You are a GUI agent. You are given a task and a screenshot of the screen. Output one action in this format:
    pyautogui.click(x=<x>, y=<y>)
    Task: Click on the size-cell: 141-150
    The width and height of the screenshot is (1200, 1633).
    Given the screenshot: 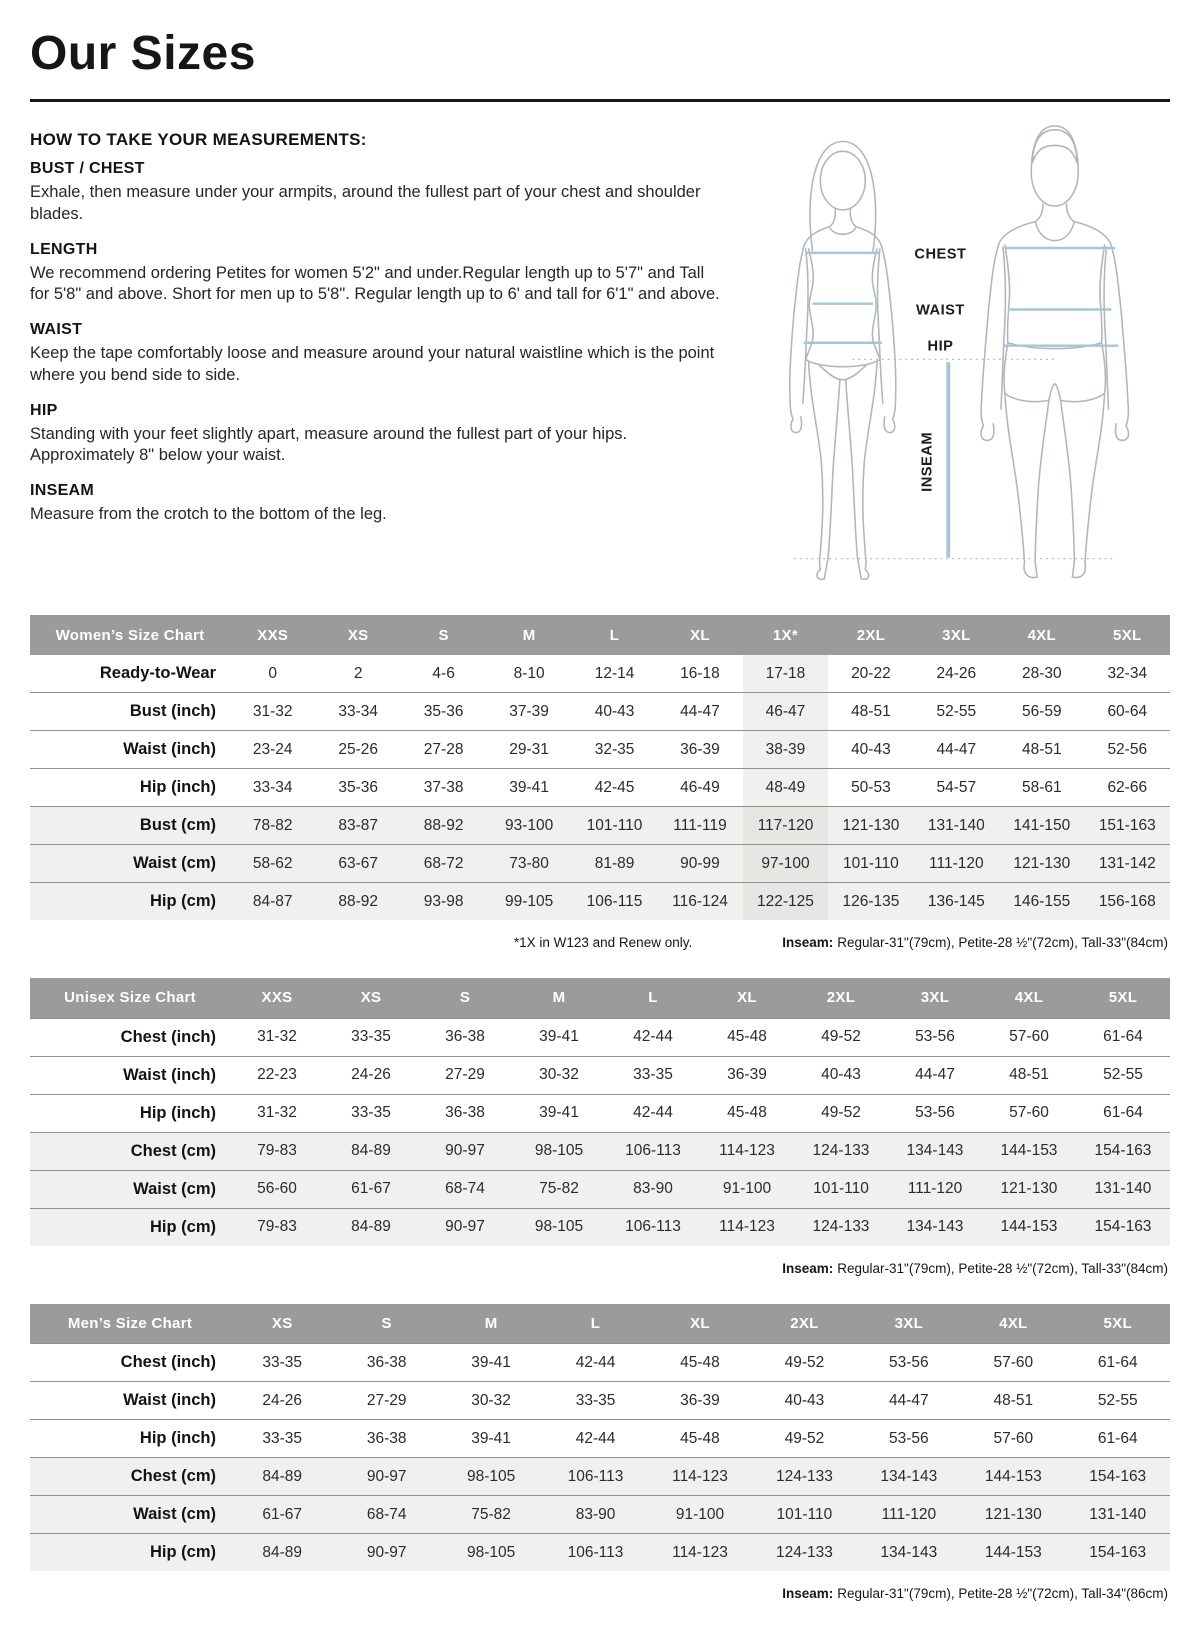 What is the action you would take?
    pyautogui.click(x=1042, y=825)
    